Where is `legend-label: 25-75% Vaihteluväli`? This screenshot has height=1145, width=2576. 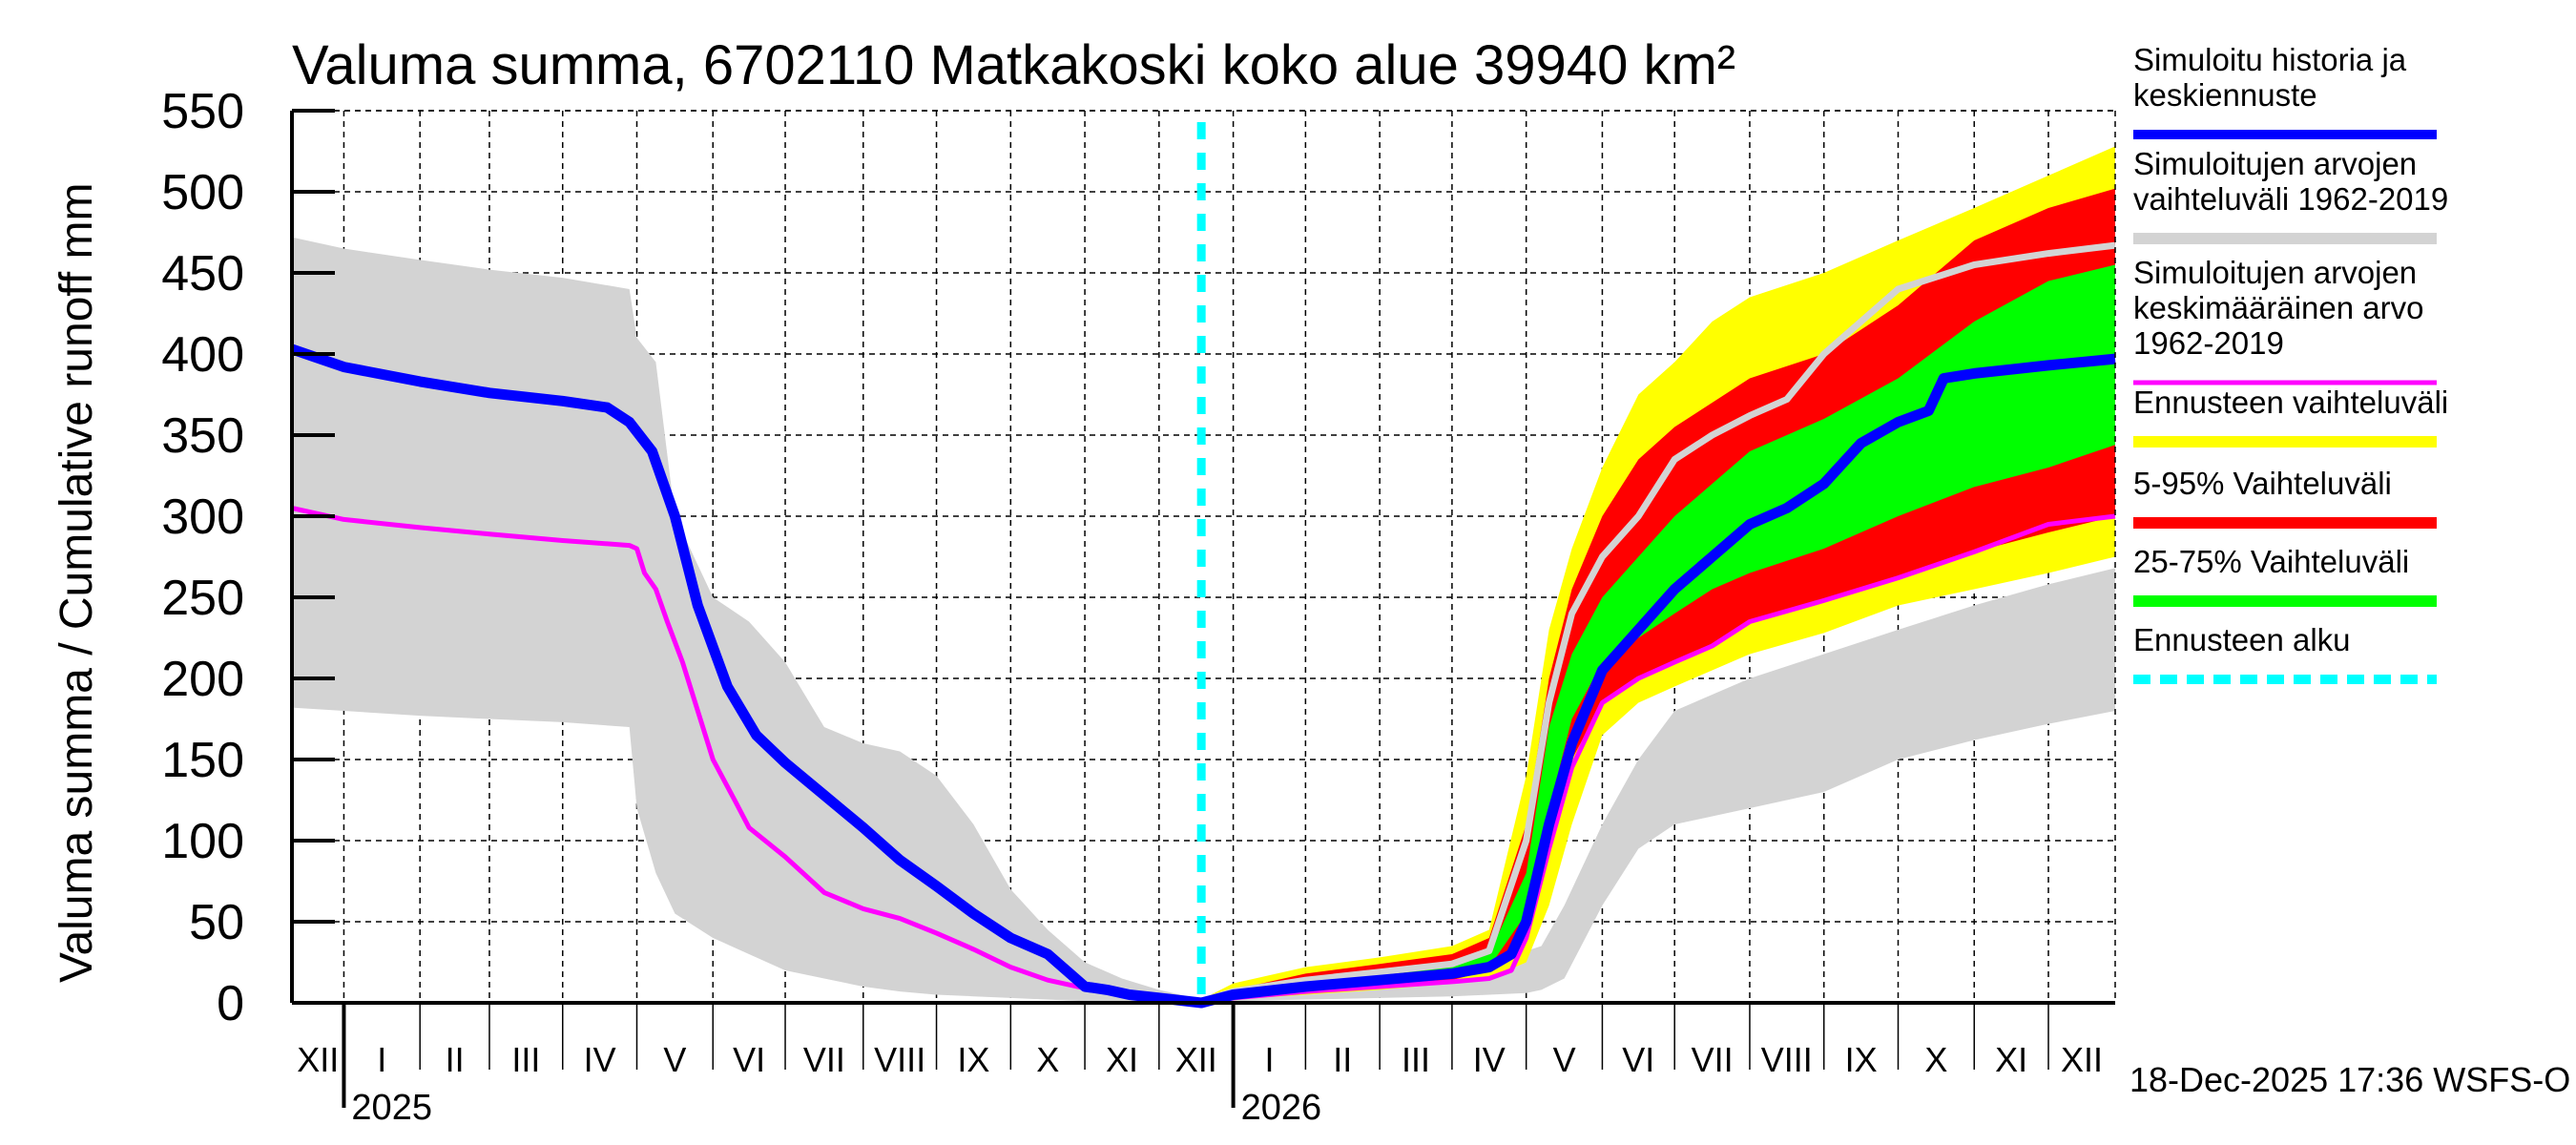
legend-label: 25-75% Vaihteluväli is located at coordinates (2271, 561).